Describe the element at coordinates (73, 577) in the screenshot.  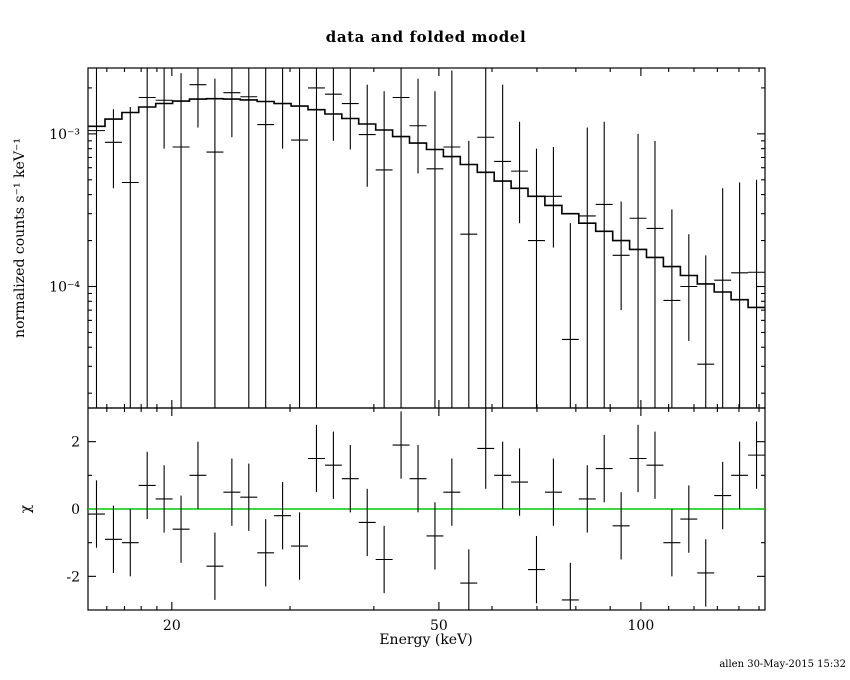
I see `svg-text: -2` at that location.